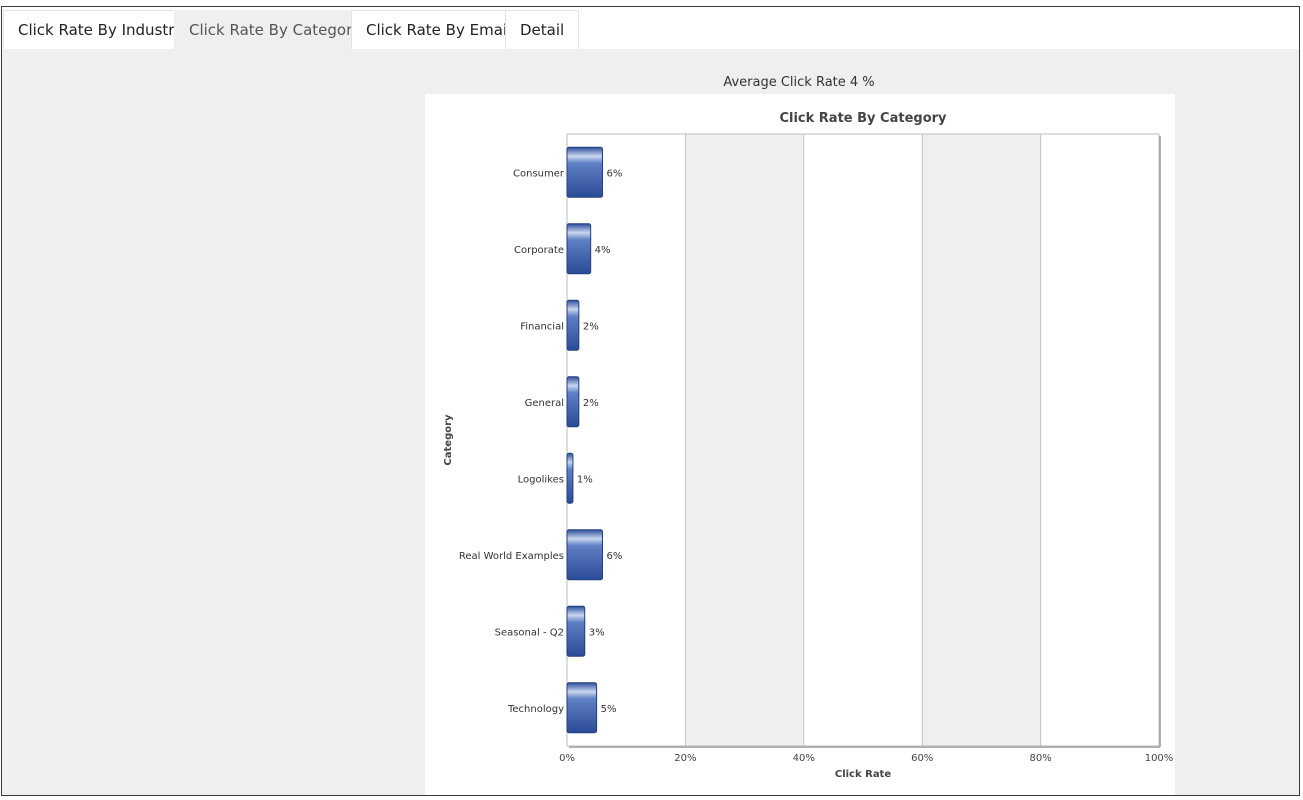 Image resolution: width=1303 pixels, height=800 pixels. I want to click on x-tick-label: 0%, so click(567, 758).